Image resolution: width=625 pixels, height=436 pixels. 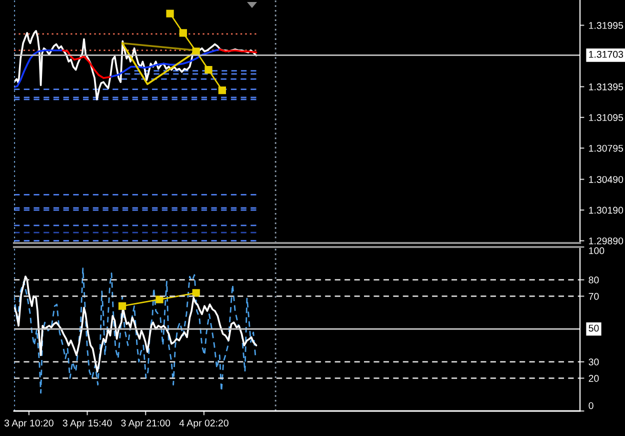 I want to click on ref-line-label: 1.31703, so click(x=606, y=54).